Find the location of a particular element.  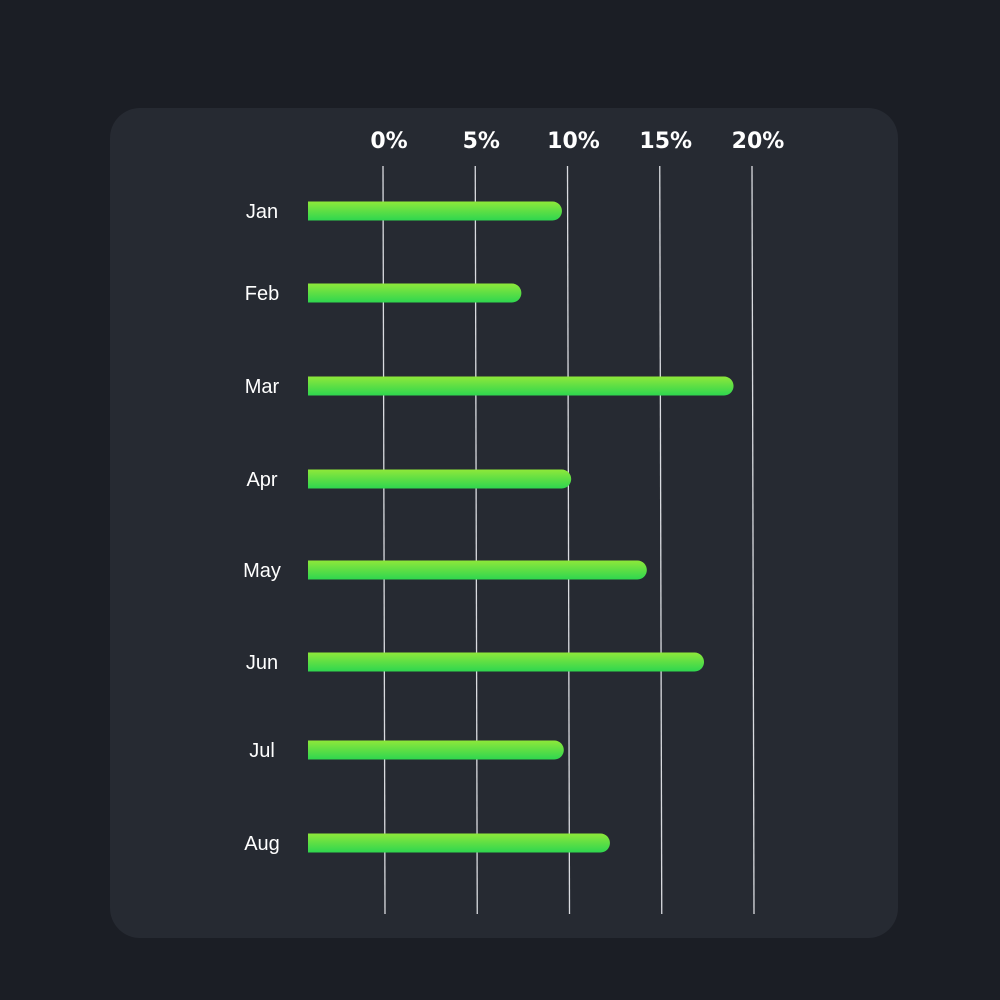

bar-mar is located at coordinates (521, 386).